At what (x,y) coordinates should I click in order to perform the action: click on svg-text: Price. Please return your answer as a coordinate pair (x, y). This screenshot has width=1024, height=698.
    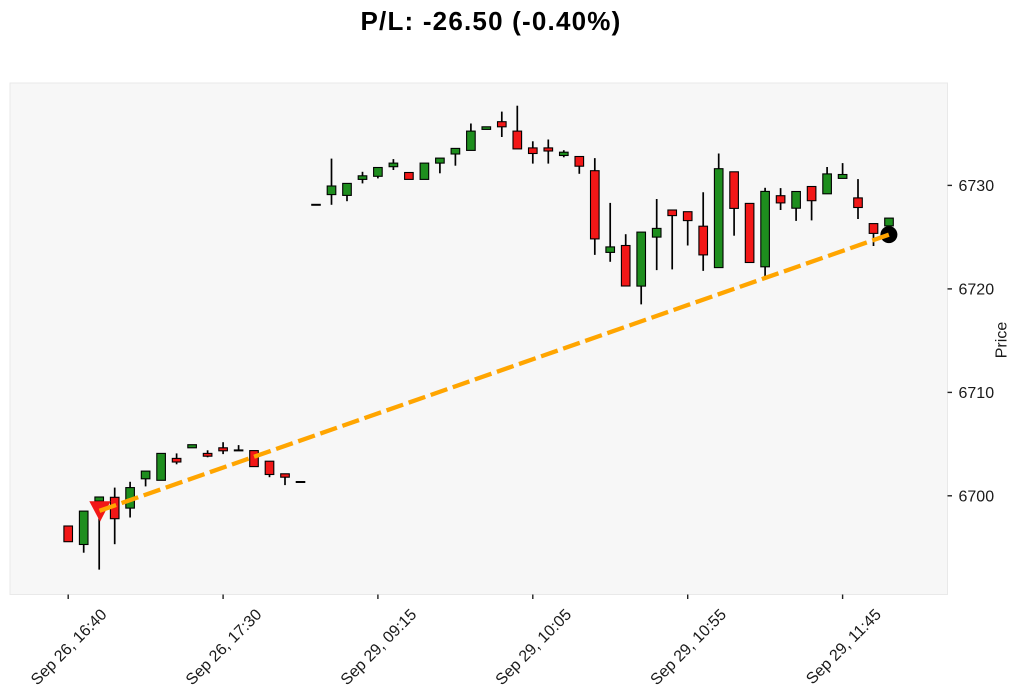
    Looking at the image, I should click on (1002, 340).